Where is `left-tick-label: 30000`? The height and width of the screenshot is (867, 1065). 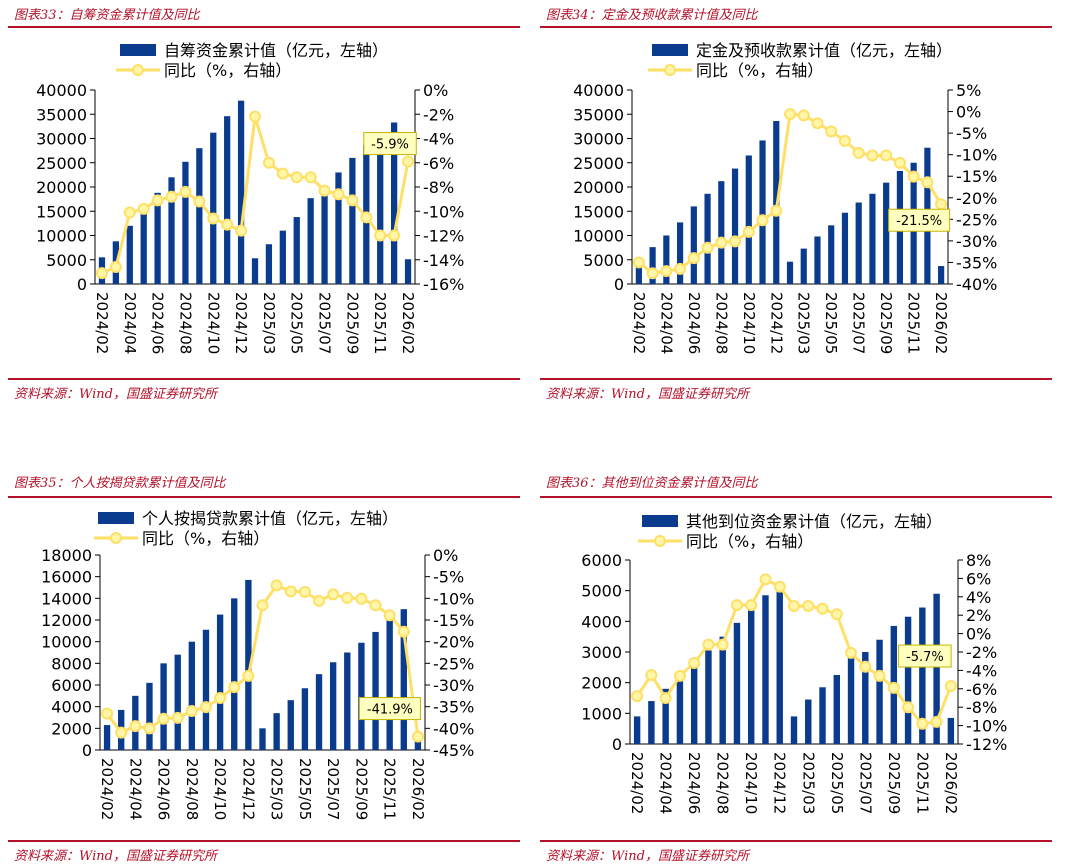 left-tick-label: 30000 is located at coordinates (61, 139).